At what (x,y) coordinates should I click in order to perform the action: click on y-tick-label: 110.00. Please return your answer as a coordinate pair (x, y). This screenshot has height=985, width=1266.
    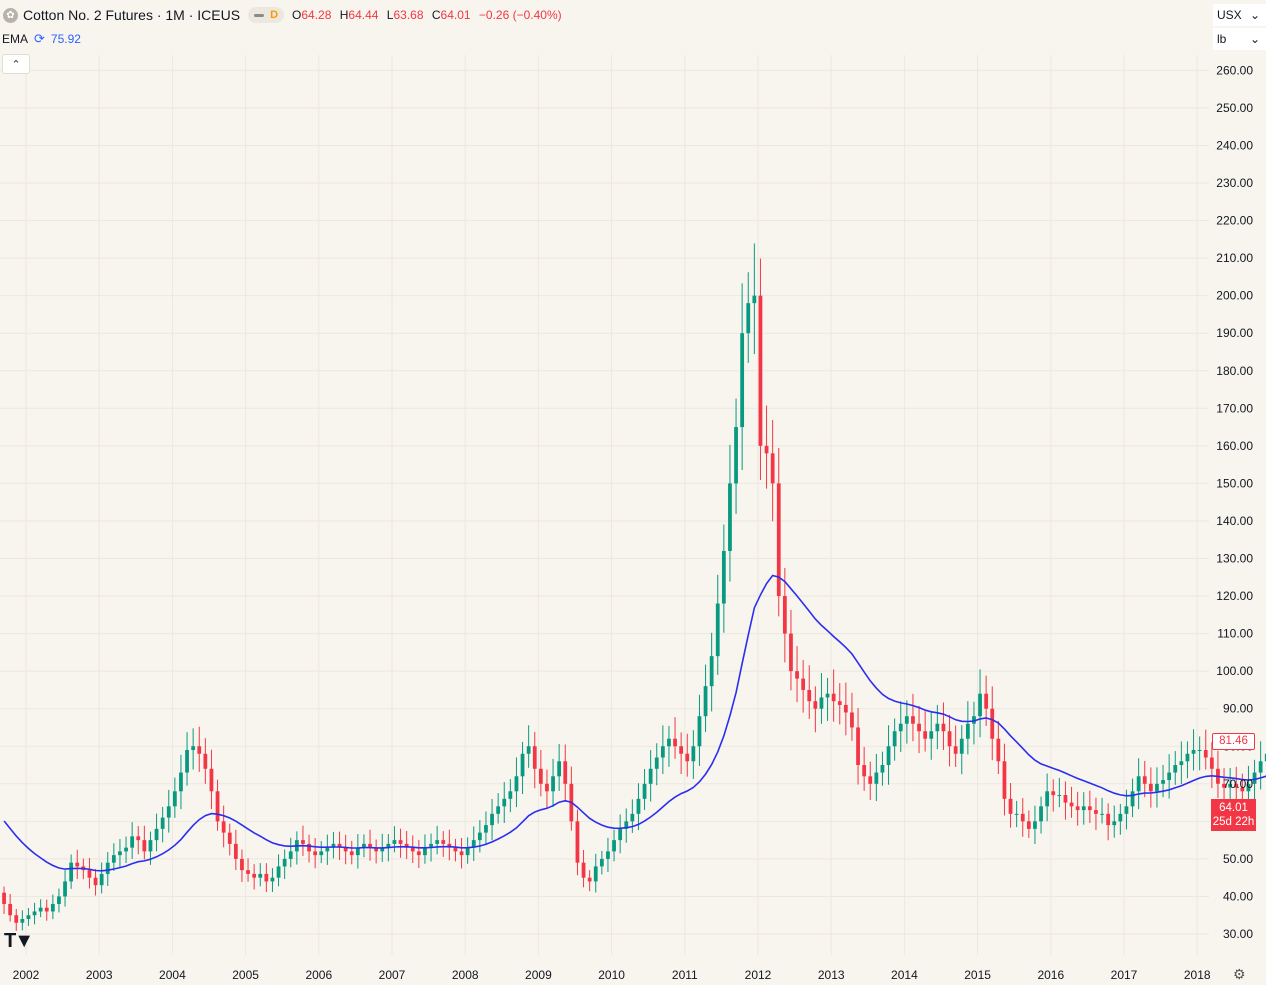
    Looking at the image, I should click on (1235, 634).